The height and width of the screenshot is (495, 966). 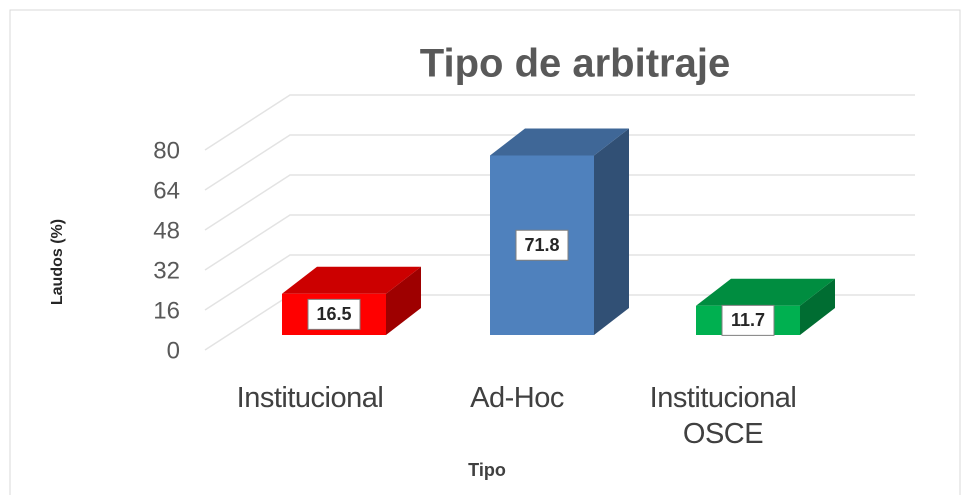 I want to click on x-tick-label: Institucional, so click(x=310, y=398).